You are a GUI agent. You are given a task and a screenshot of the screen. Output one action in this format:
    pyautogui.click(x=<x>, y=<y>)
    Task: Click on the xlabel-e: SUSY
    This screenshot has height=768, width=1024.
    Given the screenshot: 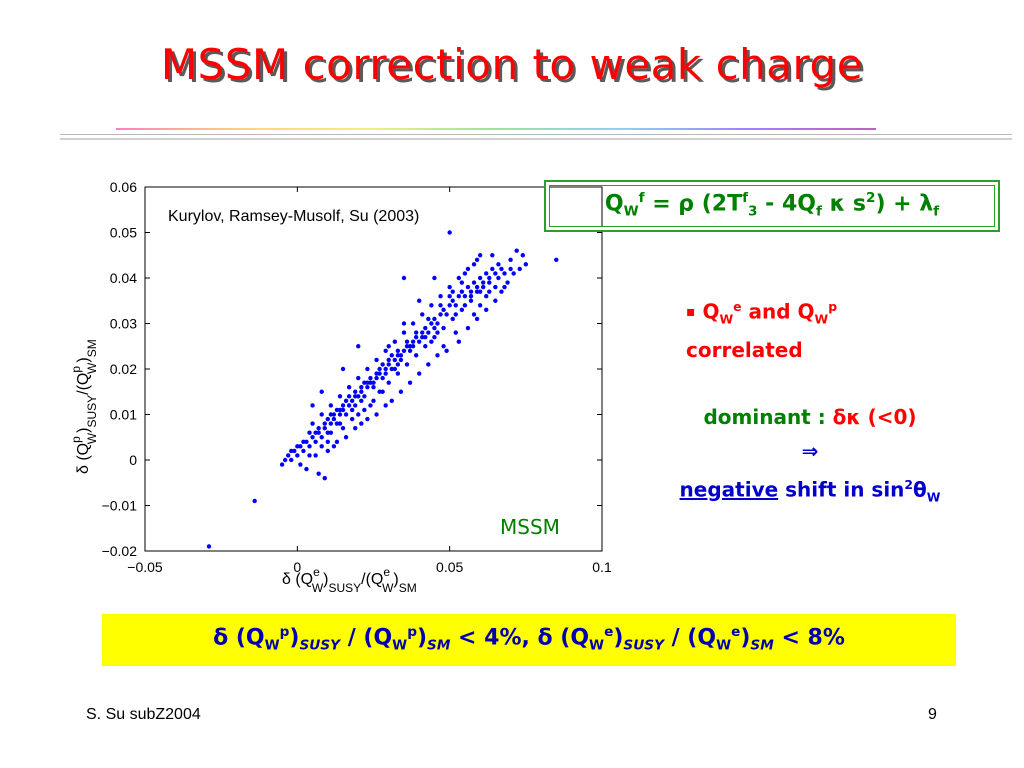 What is the action you would take?
    pyautogui.click(x=344, y=588)
    